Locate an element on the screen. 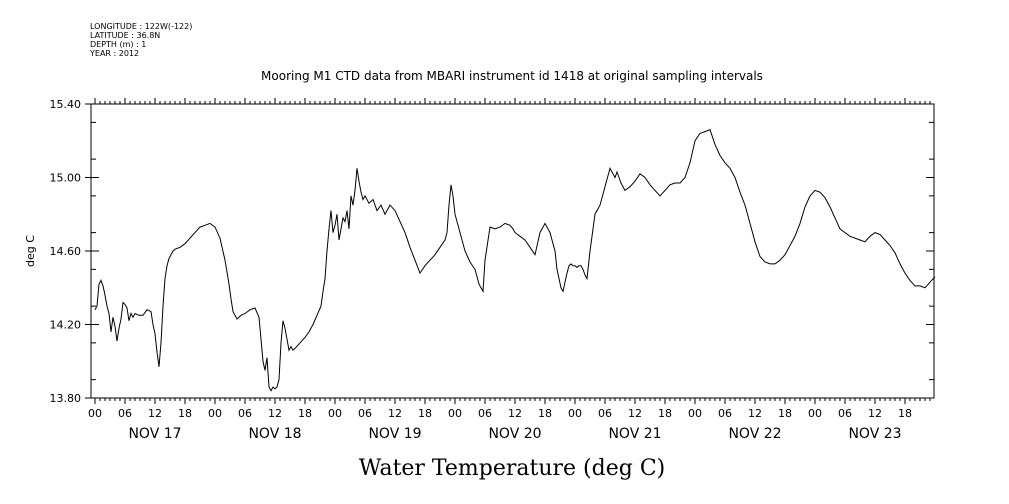  y-tick-label: 15.00 is located at coordinates (66, 178).